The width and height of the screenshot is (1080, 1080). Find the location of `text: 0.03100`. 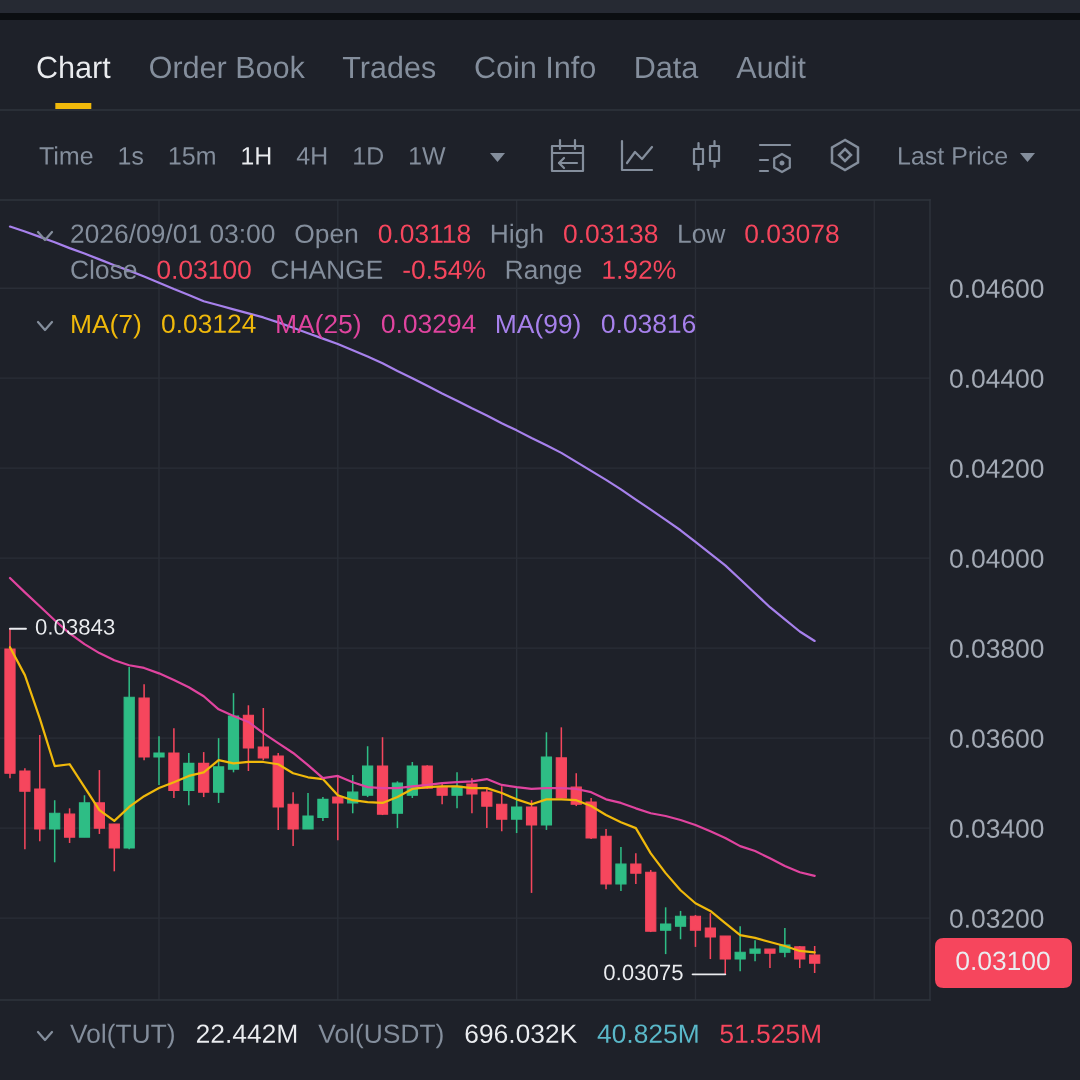

text: 0.03100 is located at coordinates (1003, 961).